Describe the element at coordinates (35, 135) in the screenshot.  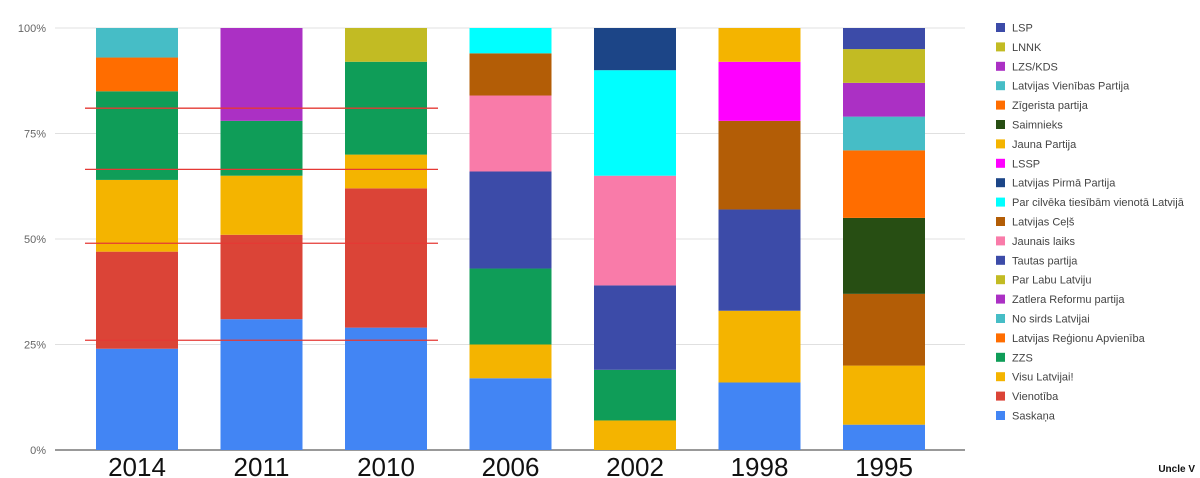
I see `y-tick-label: 75%` at that location.